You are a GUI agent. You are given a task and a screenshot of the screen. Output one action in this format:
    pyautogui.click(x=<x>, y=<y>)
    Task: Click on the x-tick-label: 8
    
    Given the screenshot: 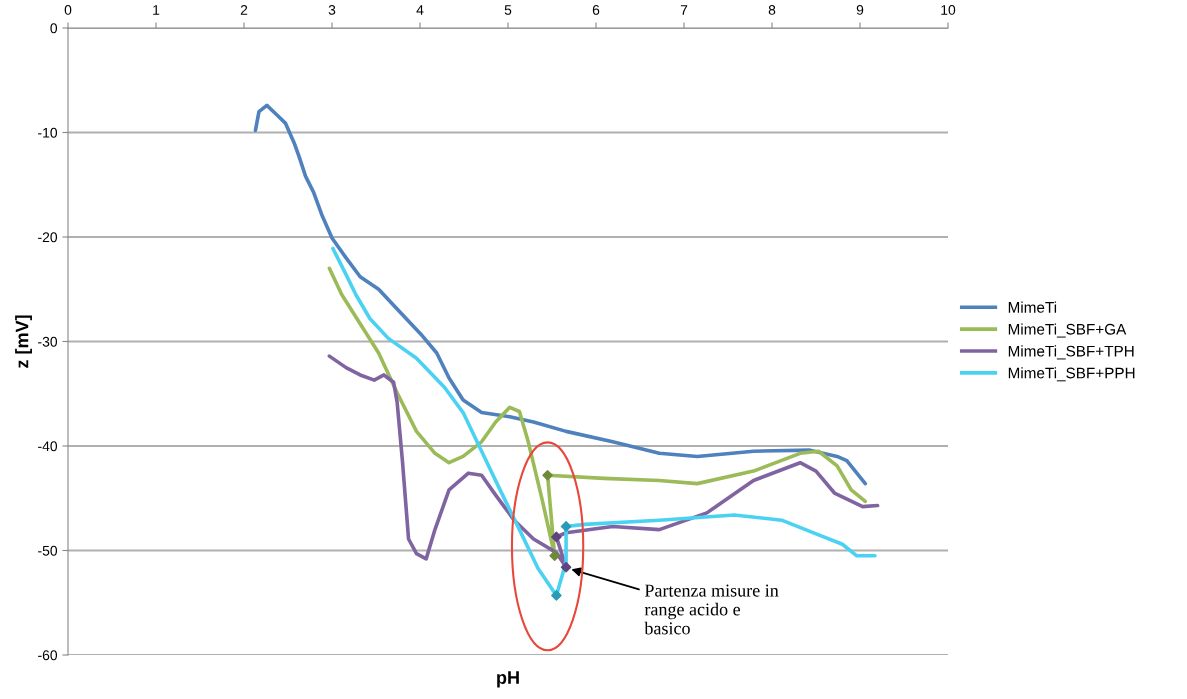 What is the action you would take?
    pyautogui.click(x=772, y=10)
    